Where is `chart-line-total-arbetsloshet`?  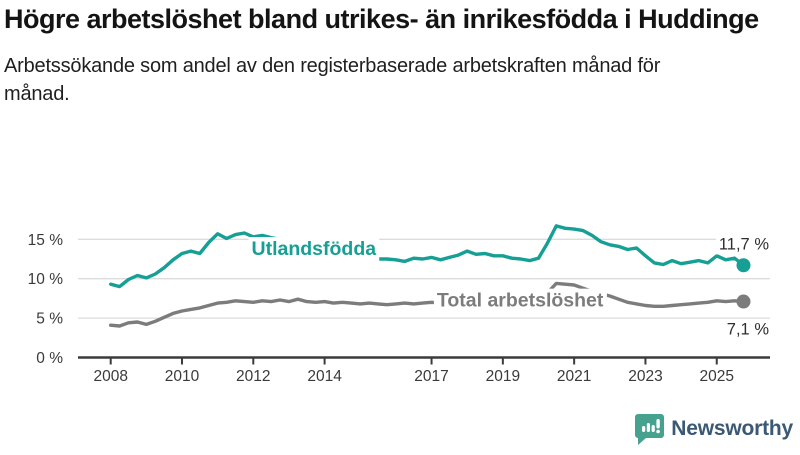 chart-line-total-arbetsloshet is located at coordinates (427, 304).